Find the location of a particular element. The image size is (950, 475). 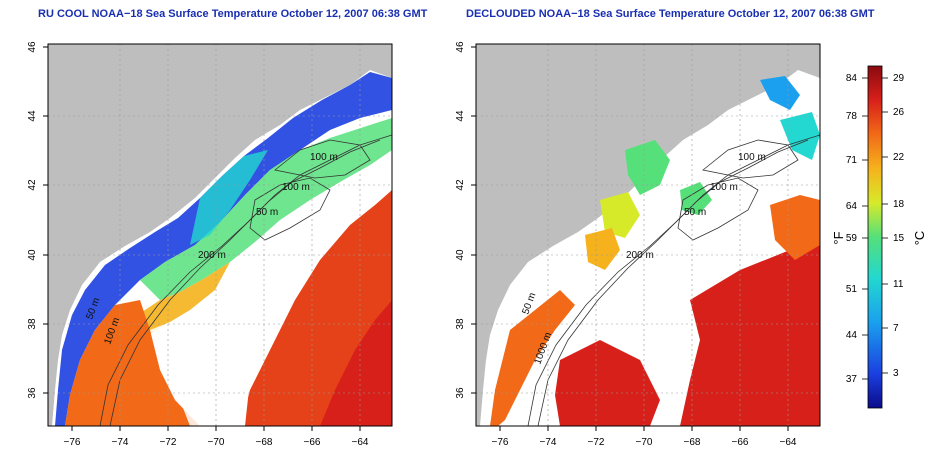

c-tick-label: 7 is located at coordinates (896, 328).